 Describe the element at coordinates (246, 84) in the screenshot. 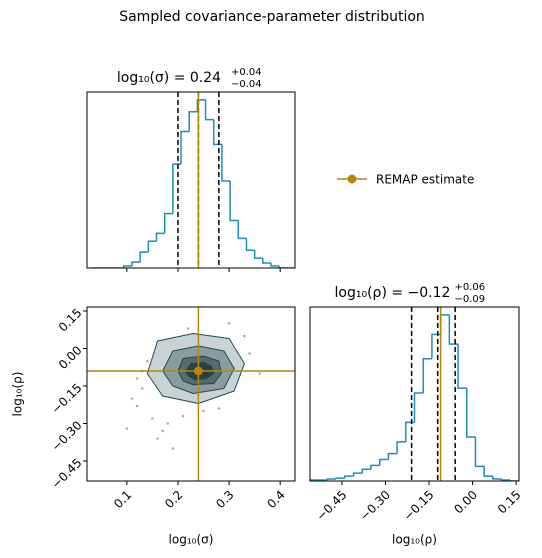

I see `title-lower: −0.04` at that location.